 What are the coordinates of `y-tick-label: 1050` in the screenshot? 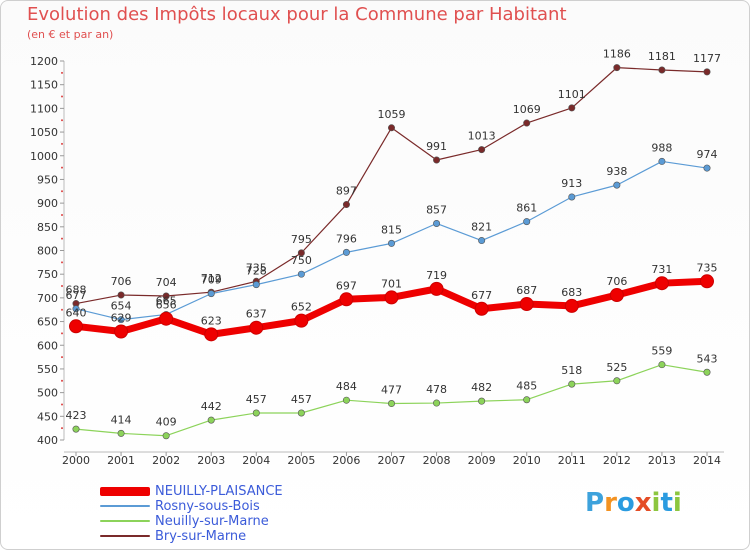 It's located at (44, 132).